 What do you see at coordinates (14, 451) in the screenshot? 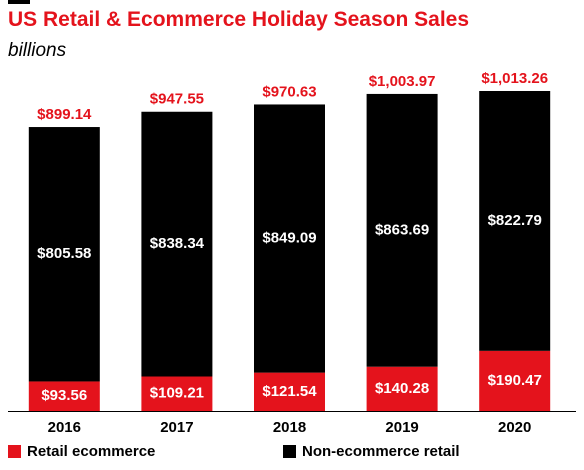
I see `legend-swatch-ecommerce` at bounding box center [14, 451].